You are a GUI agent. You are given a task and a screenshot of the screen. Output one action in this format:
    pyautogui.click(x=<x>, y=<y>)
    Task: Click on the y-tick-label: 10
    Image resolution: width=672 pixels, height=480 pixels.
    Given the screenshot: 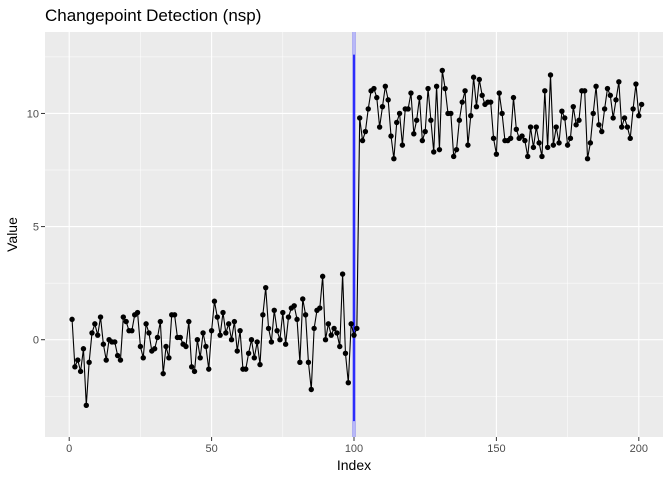 What is the action you would take?
    pyautogui.click(x=33, y=114)
    